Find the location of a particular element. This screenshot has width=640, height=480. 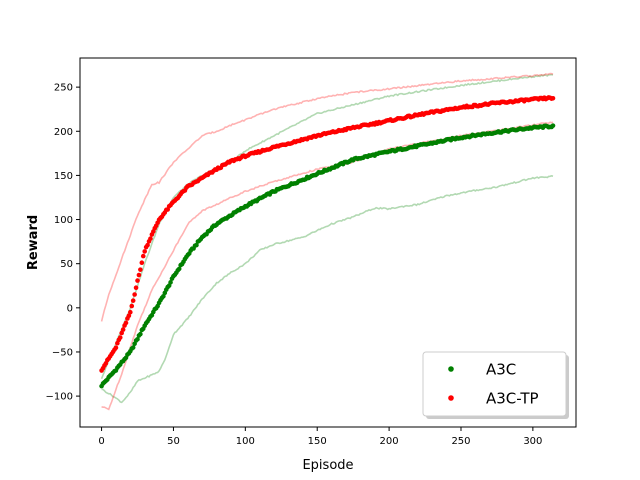

legend: A3C A3C-TP is located at coordinates (495, 385).